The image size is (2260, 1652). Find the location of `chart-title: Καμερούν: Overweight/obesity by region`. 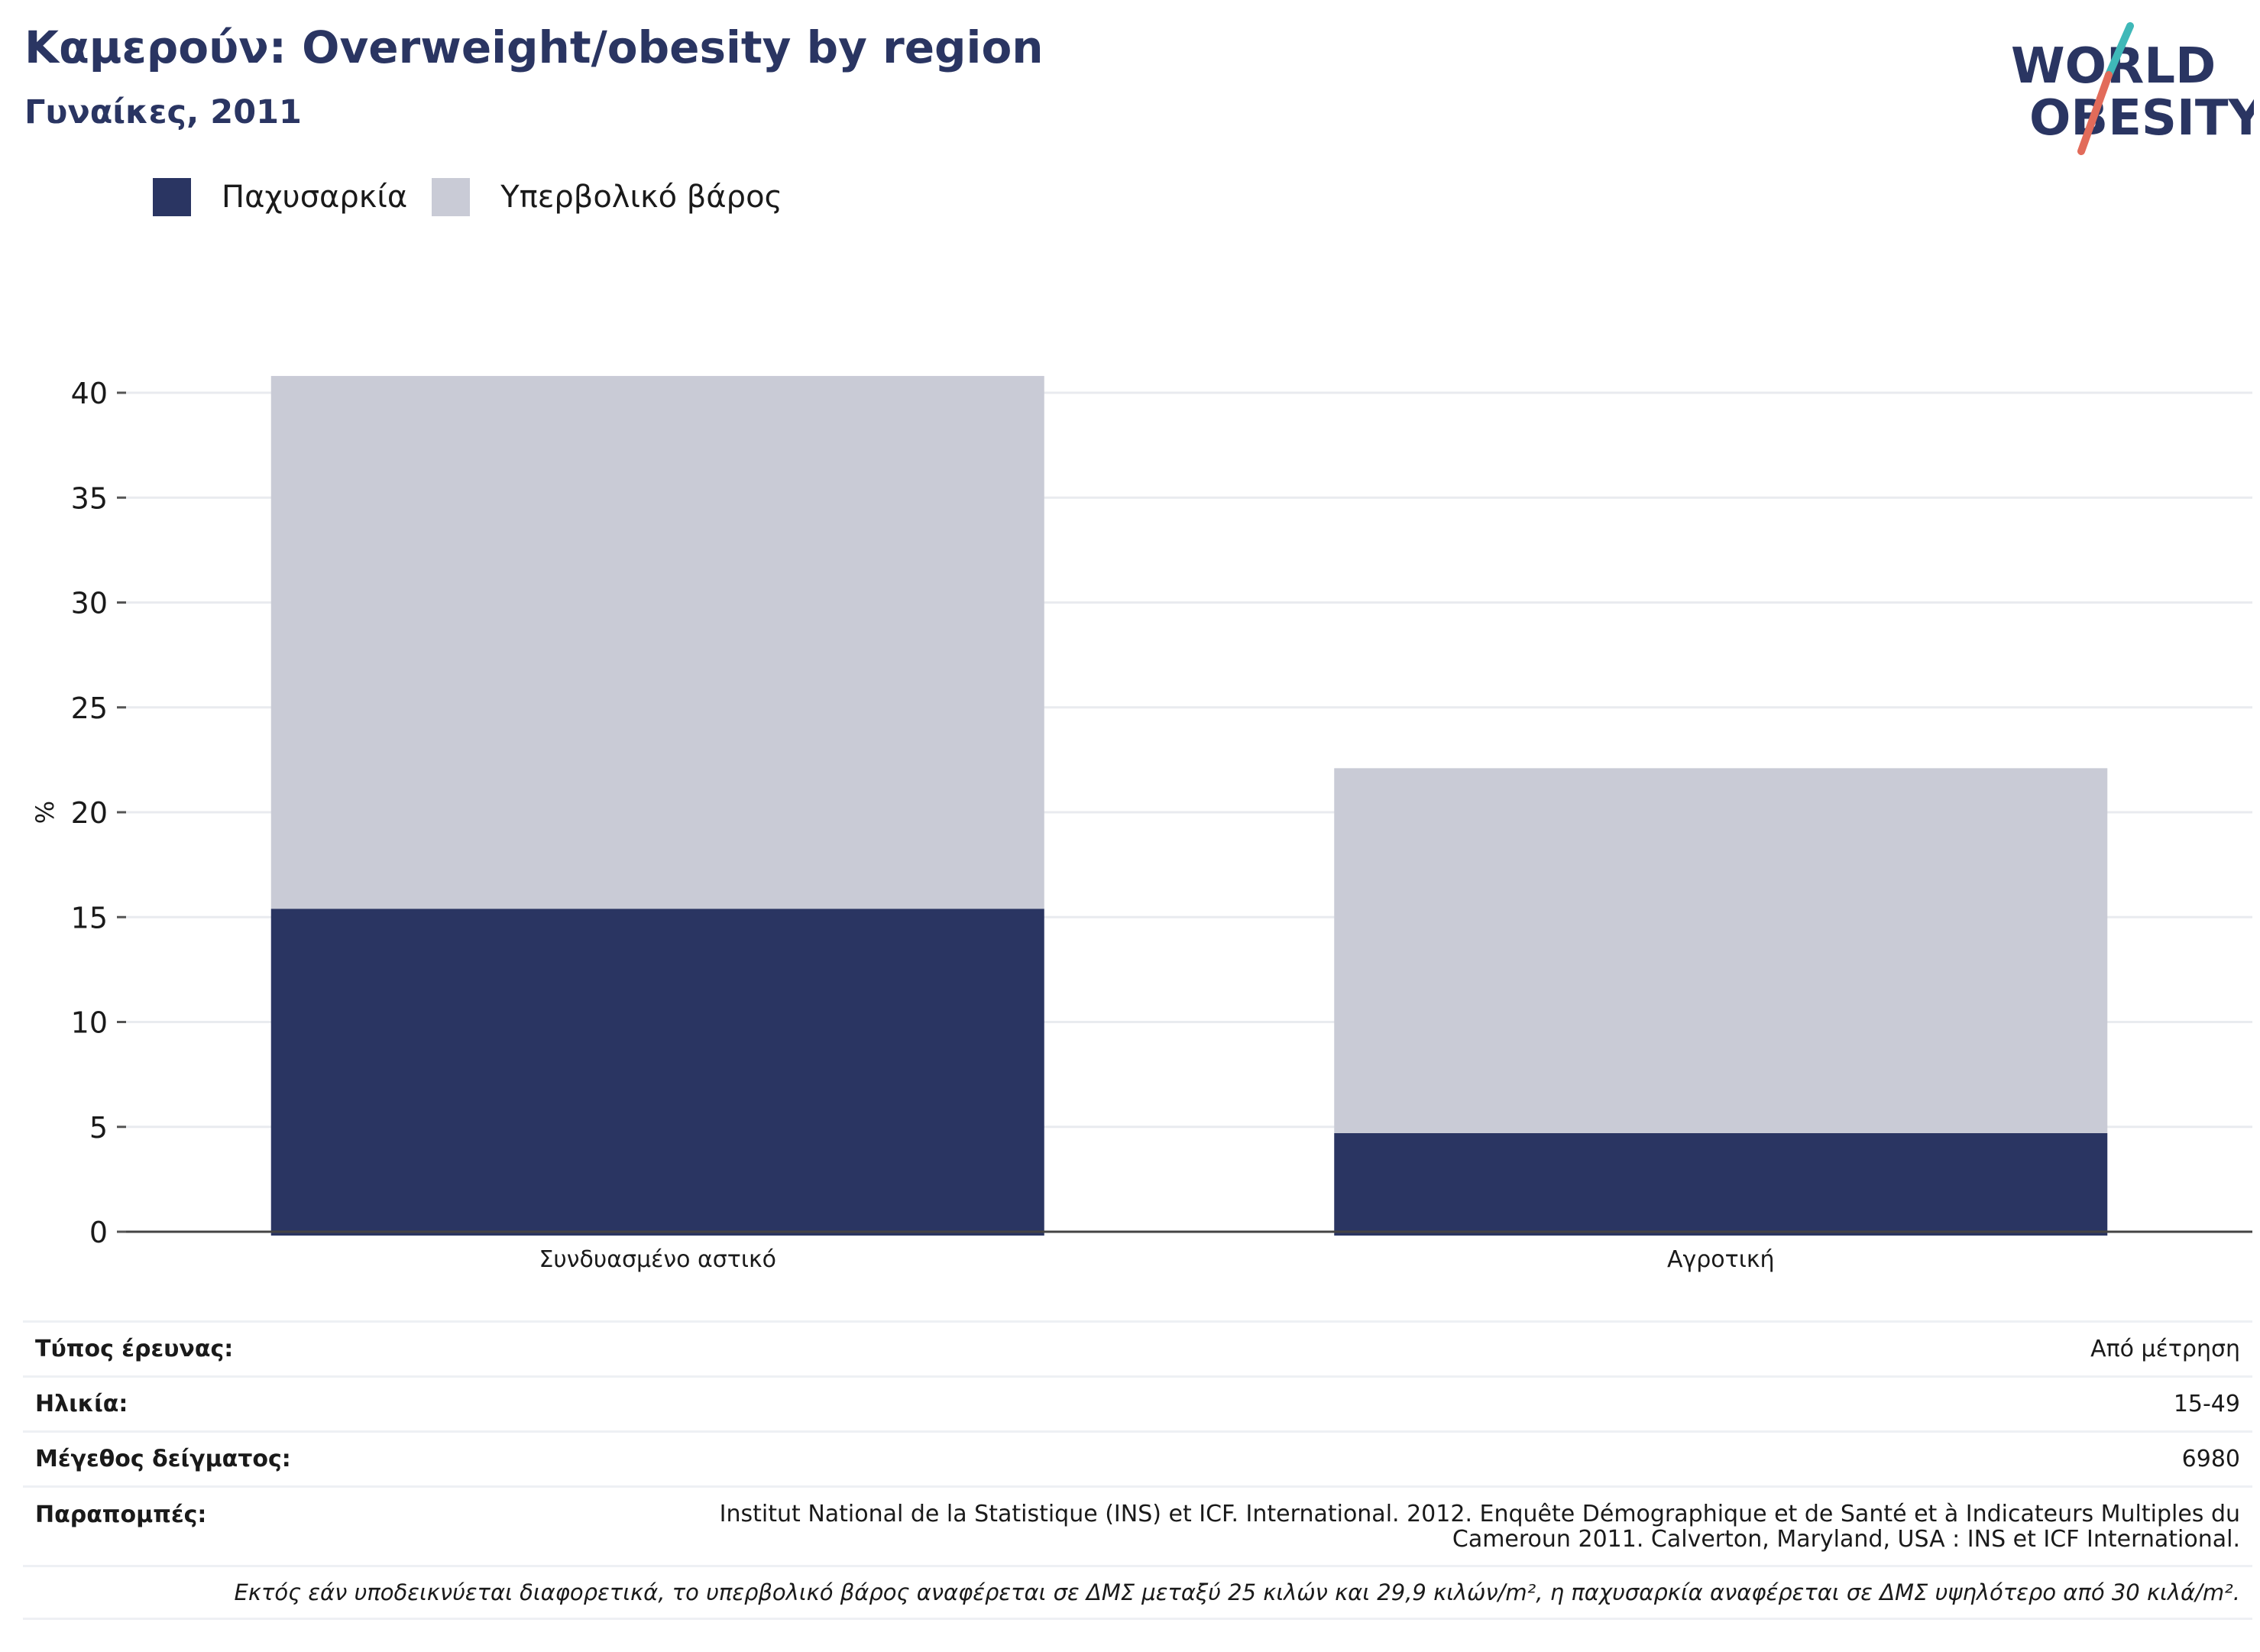

chart-title: Καμερούν: Overweight/obesity by region is located at coordinates (534, 47).